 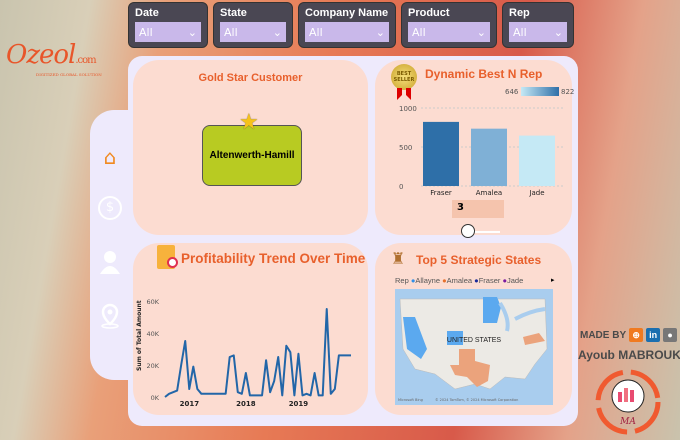 What do you see at coordinates (347, 13) in the screenshot?
I see `filter-label: Company Name` at bounding box center [347, 13].